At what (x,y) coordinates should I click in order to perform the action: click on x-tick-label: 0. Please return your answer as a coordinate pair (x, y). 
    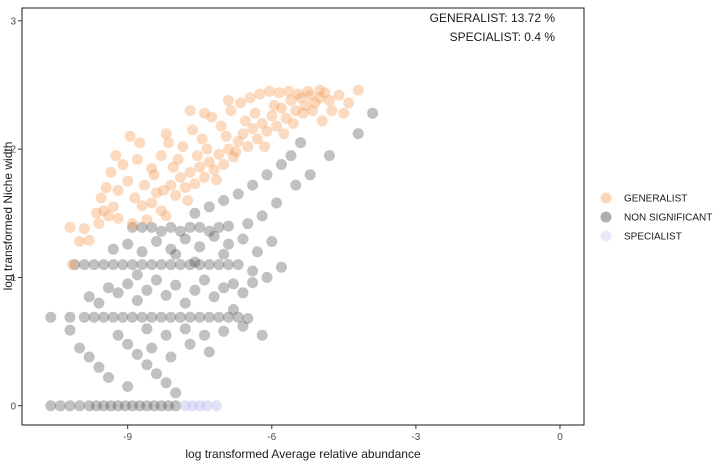
    Looking at the image, I should click on (560, 437).